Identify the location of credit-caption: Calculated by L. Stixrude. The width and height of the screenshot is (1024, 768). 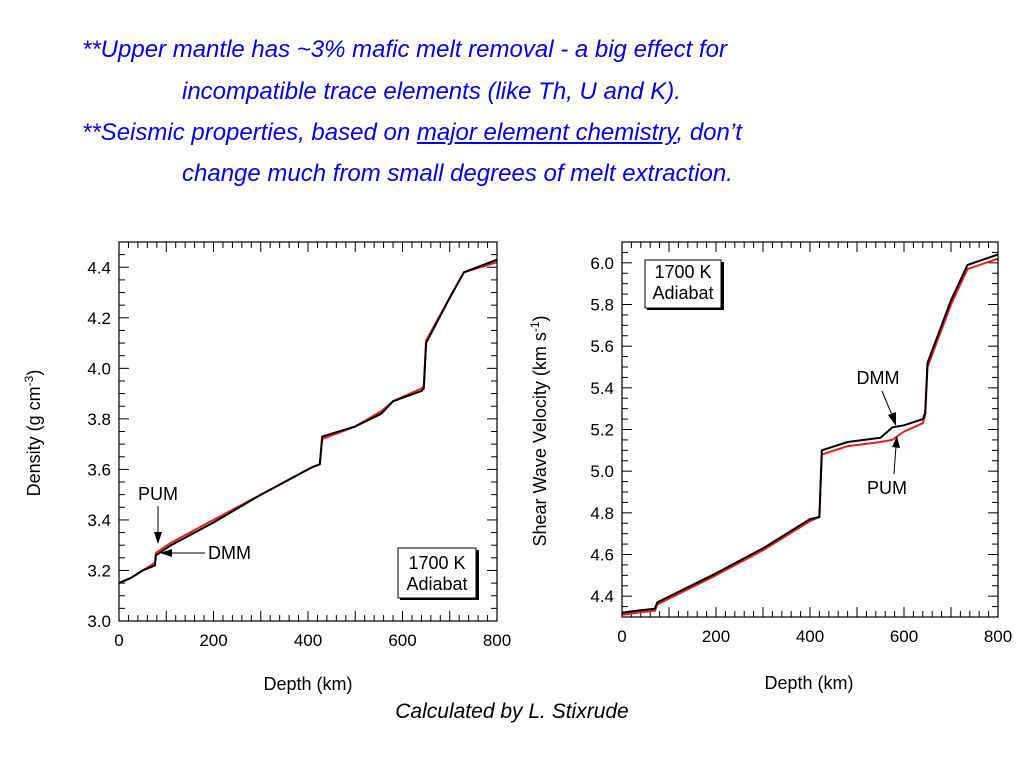
(512, 711).